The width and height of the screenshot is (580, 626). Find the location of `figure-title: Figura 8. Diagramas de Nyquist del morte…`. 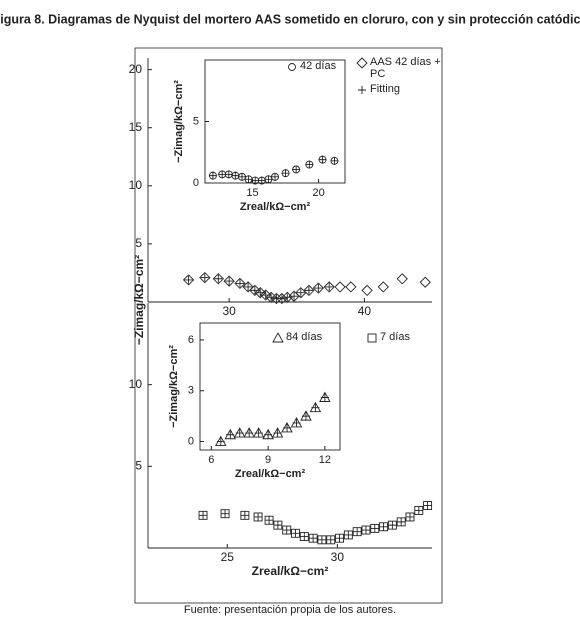

figure-title: Figura 8. Diagramas de Nyquist del morte… is located at coordinates (290, 19).